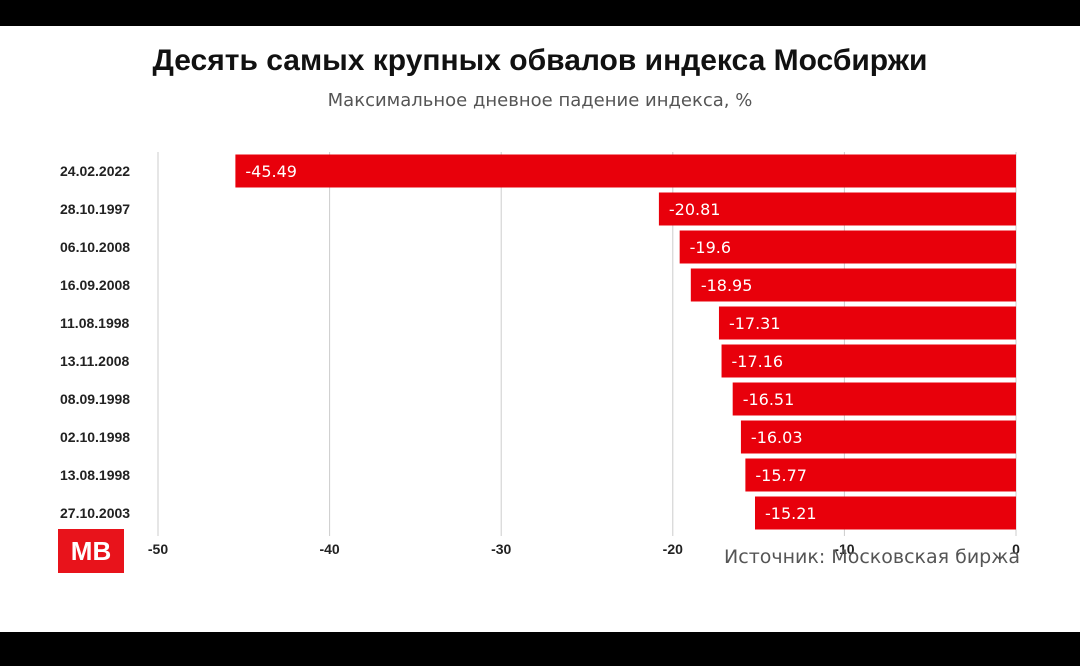  What do you see at coordinates (95, 285) in the screenshot?
I see `category-label: 16.09.2008` at bounding box center [95, 285].